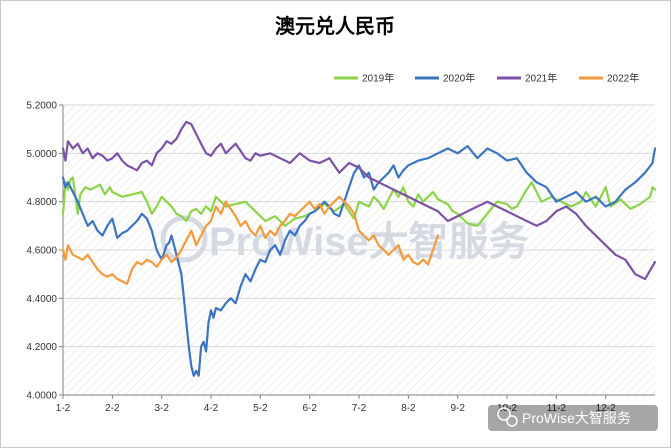  Describe the element at coordinates (557, 408) in the screenshot. I see `x-tick-label: 11-2` at that location.